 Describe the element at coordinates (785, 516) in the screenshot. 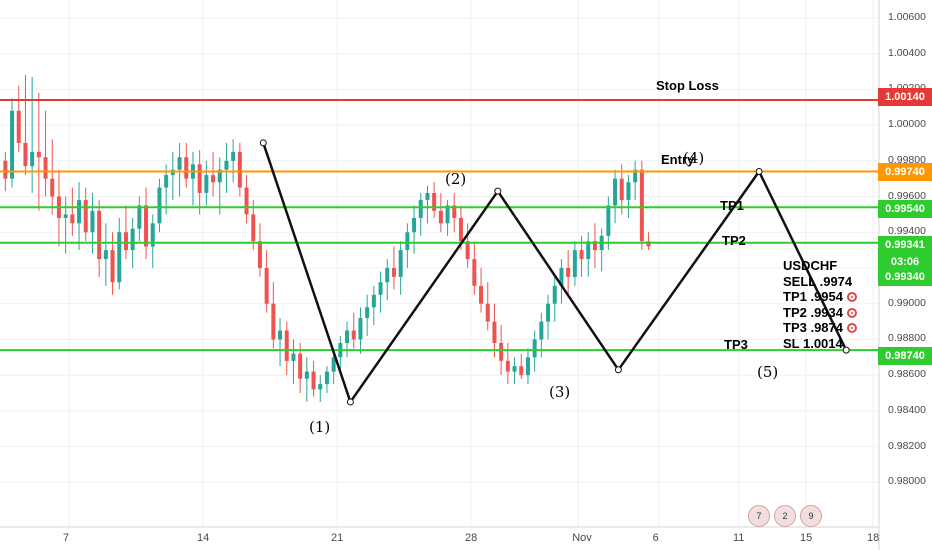

I see `event-marker: 2` at that location.